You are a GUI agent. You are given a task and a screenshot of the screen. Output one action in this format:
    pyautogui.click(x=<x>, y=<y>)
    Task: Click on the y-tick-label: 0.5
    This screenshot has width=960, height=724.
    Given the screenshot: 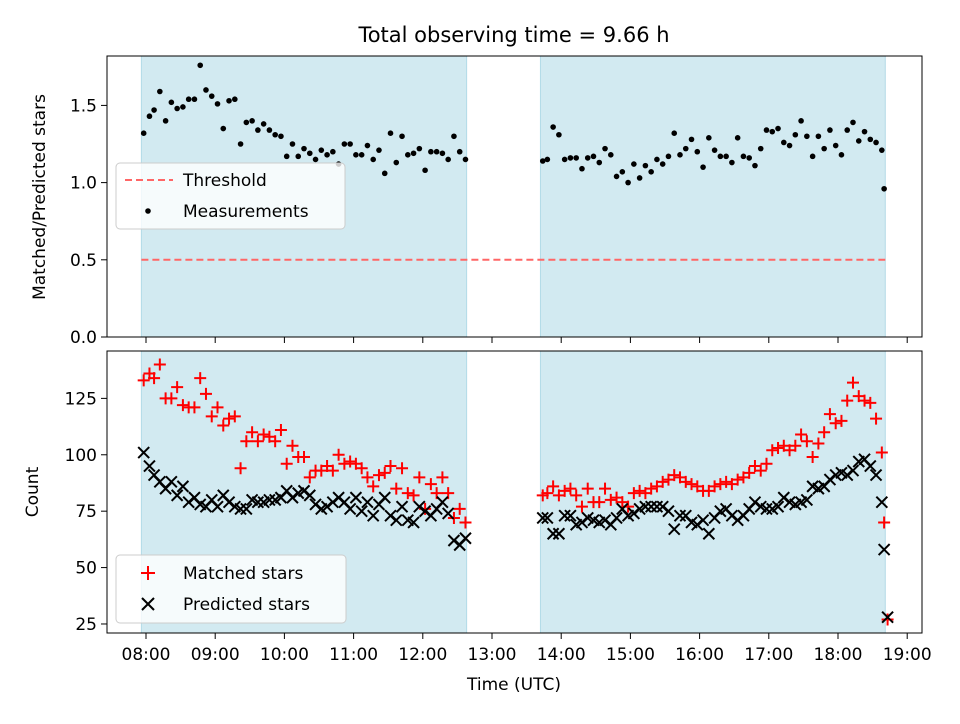 What is the action you would take?
    pyautogui.click(x=83, y=261)
    